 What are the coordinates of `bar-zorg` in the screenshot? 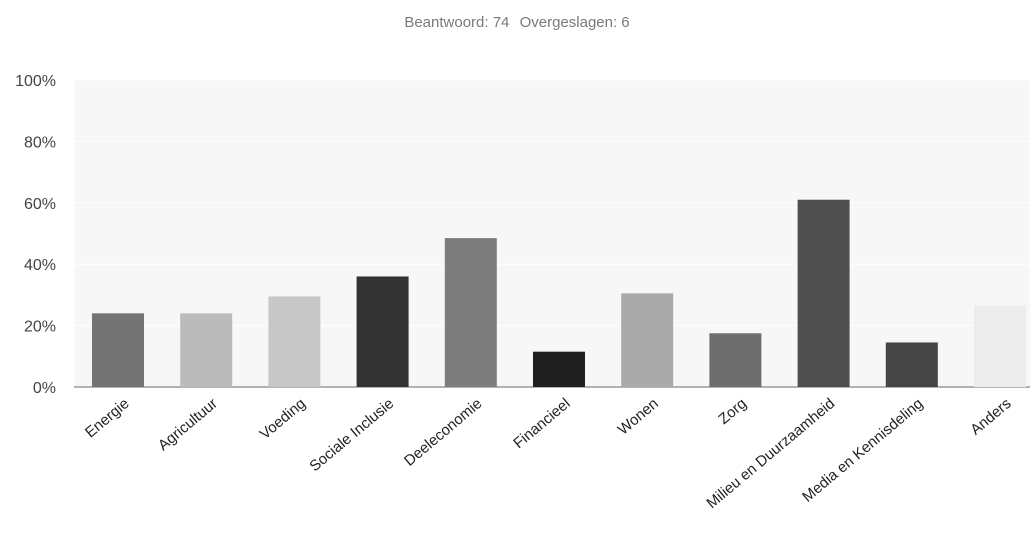 It's located at (735, 360).